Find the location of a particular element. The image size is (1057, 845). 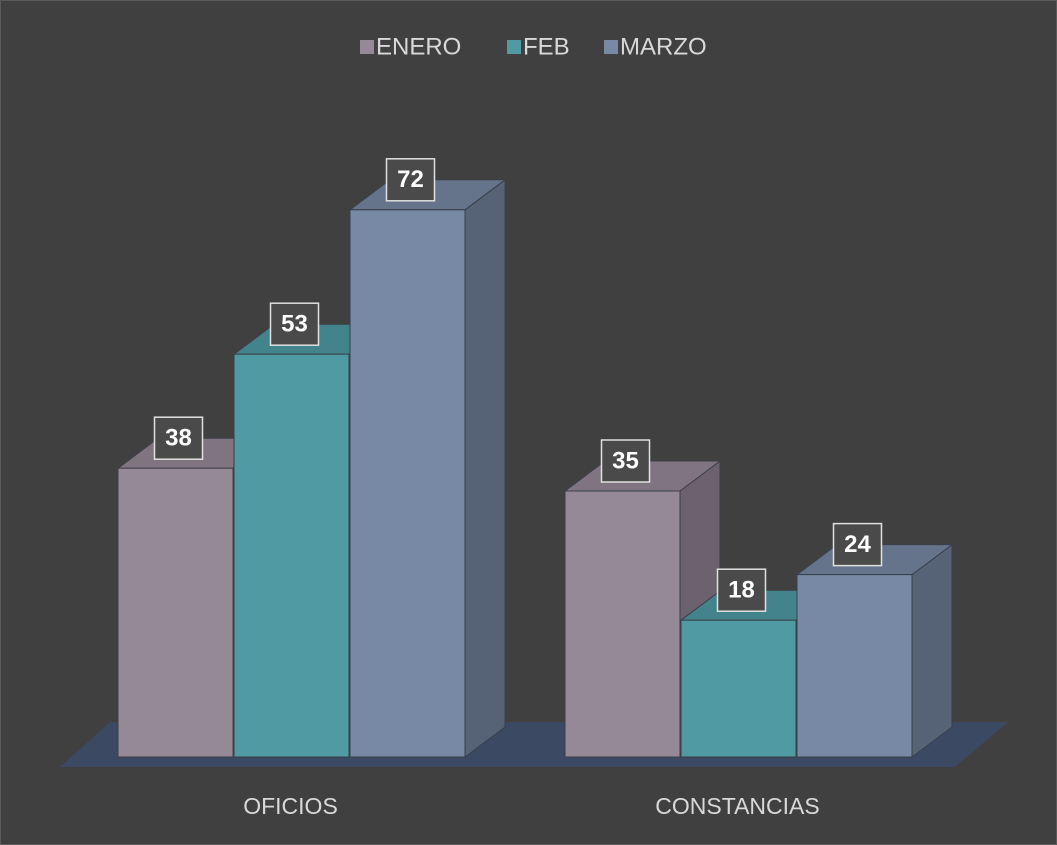

value-label: 18 is located at coordinates (741, 590).